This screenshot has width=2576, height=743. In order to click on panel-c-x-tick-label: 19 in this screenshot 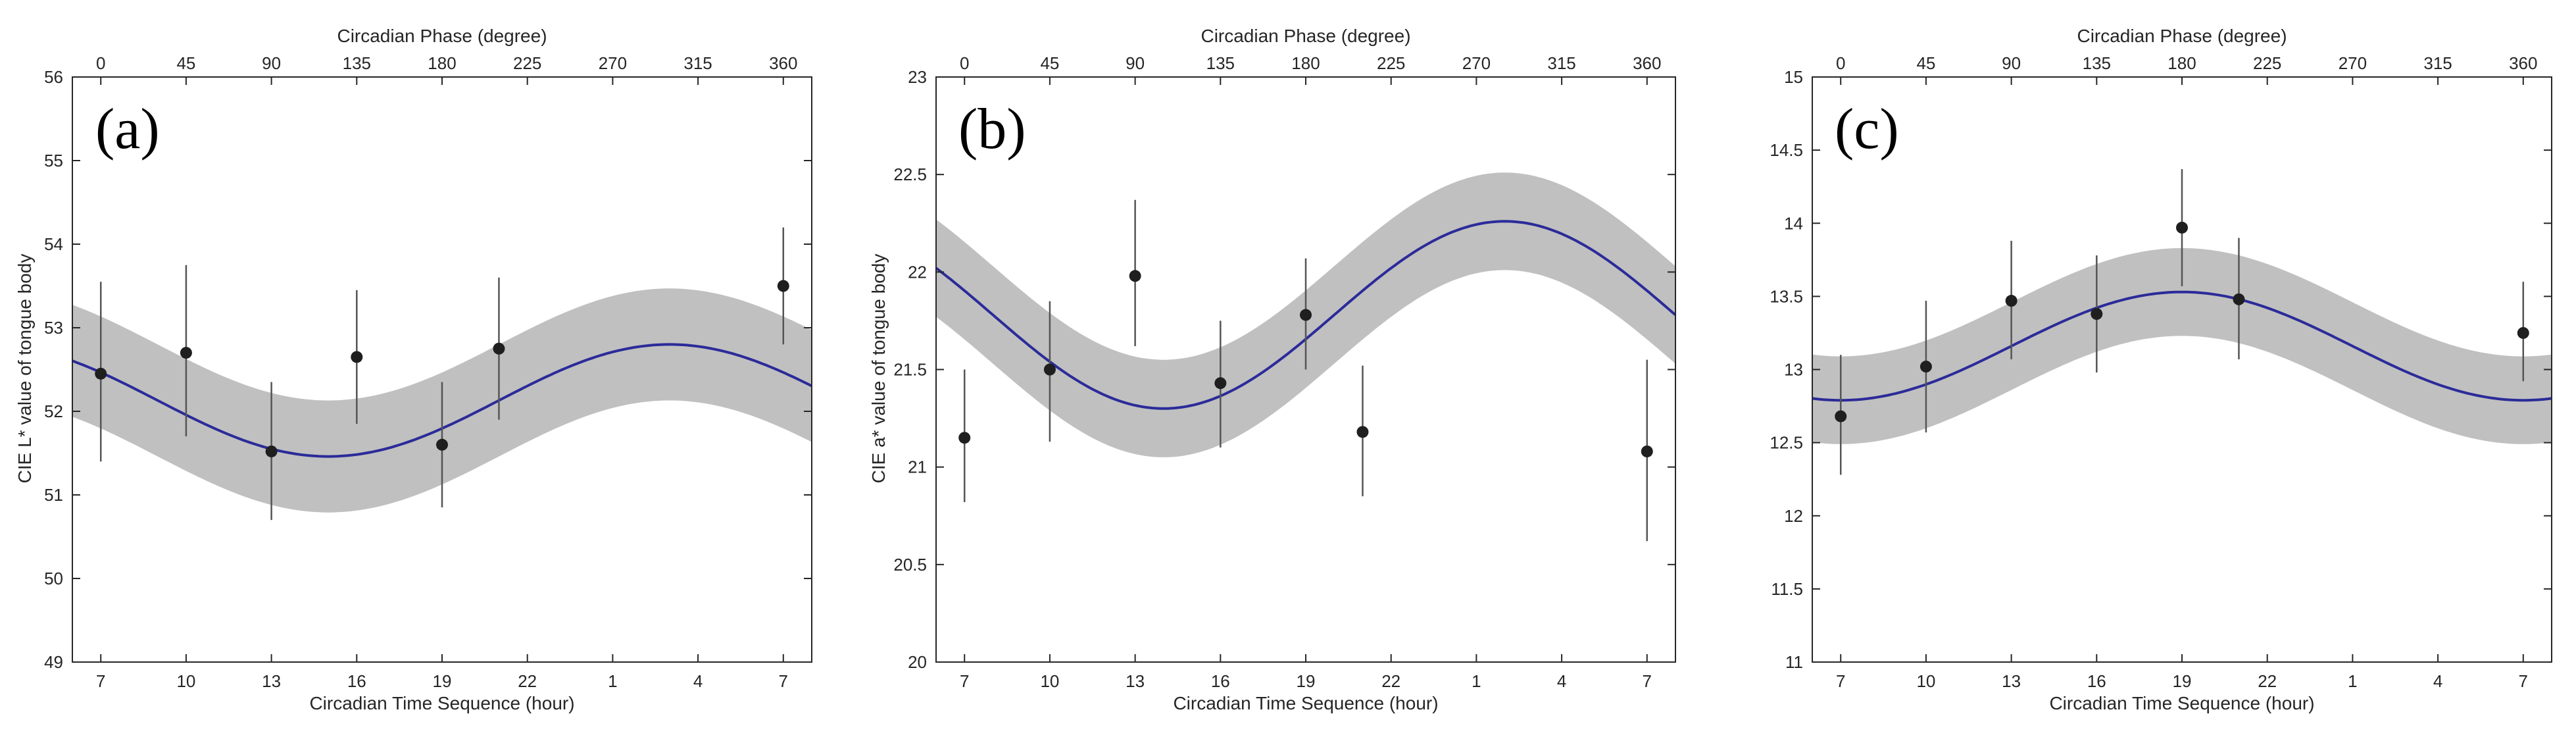, I will do `click(2182, 681)`.